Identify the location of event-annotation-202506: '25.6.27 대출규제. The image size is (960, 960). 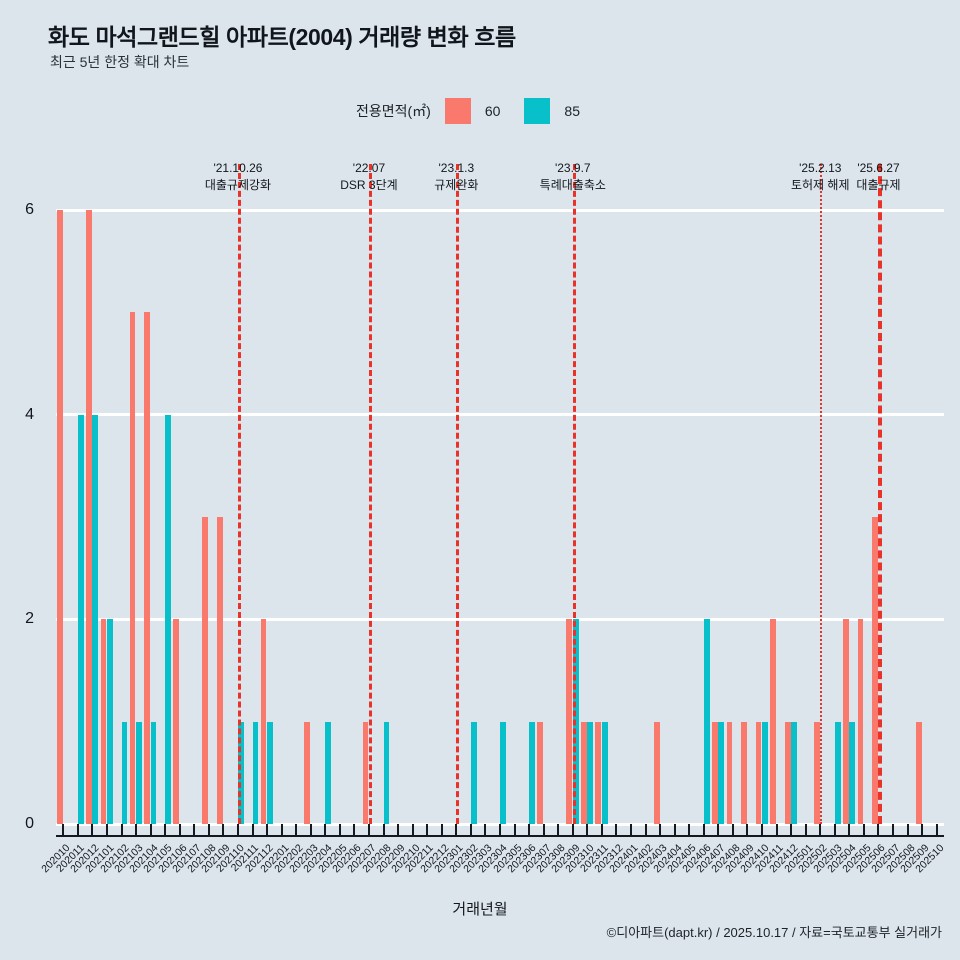
(878, 177).